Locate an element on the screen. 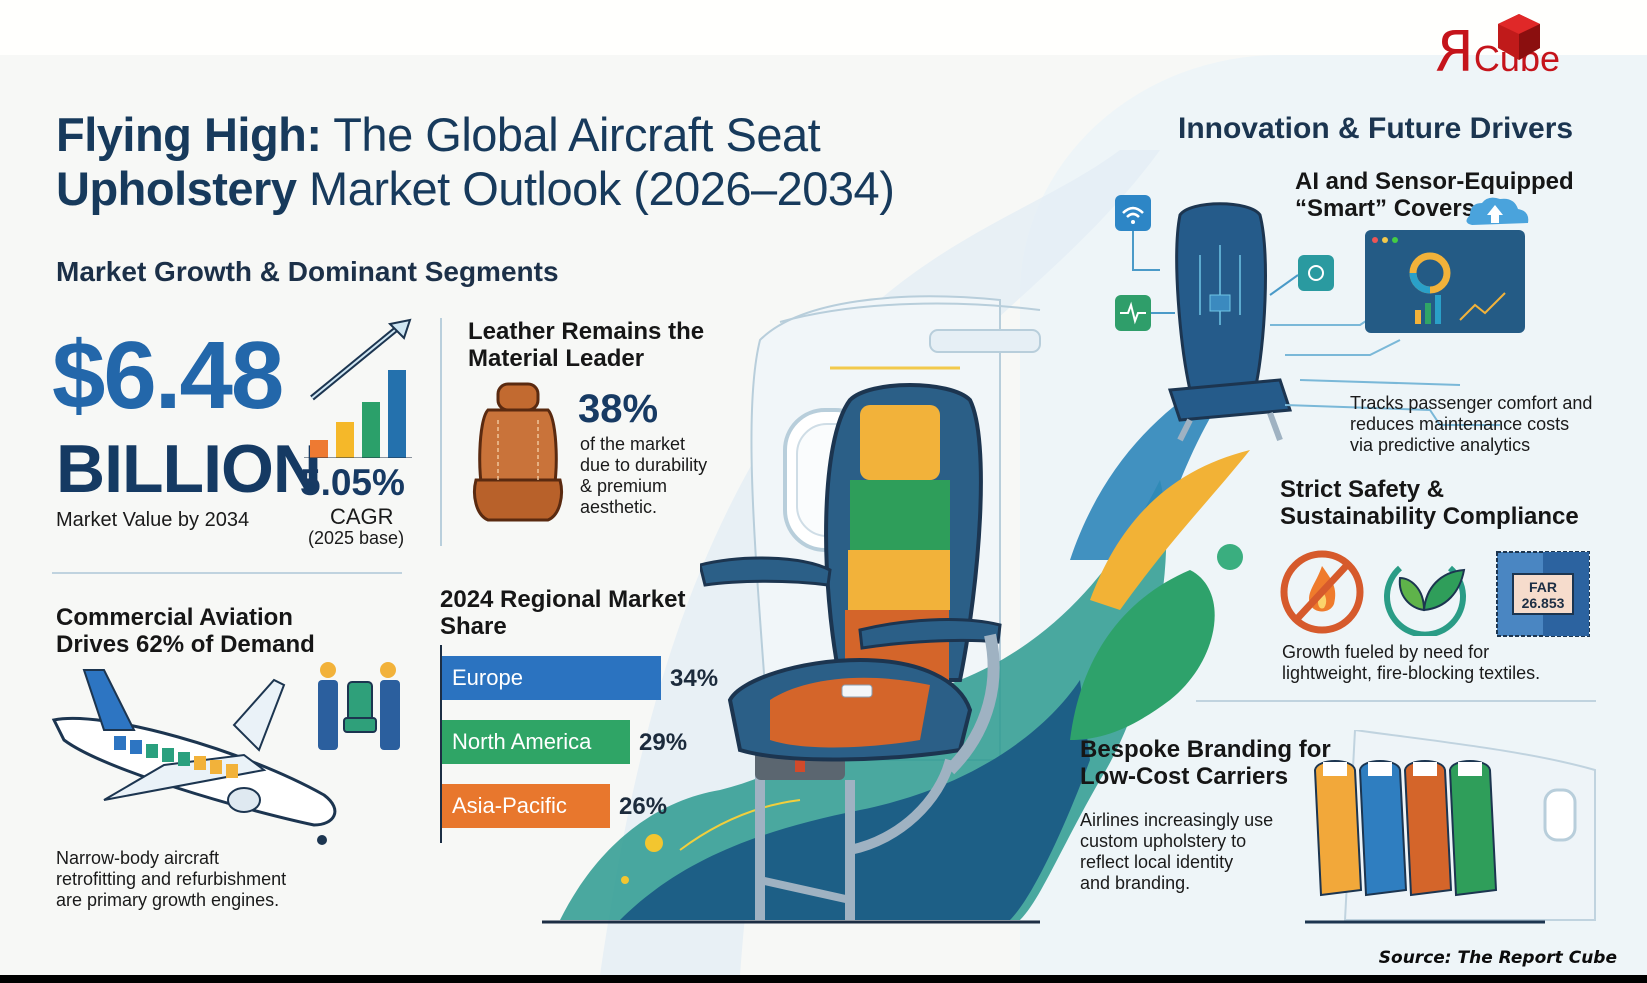  bar-asia-pacific-value: 26% is located at coordinates (643, 806).